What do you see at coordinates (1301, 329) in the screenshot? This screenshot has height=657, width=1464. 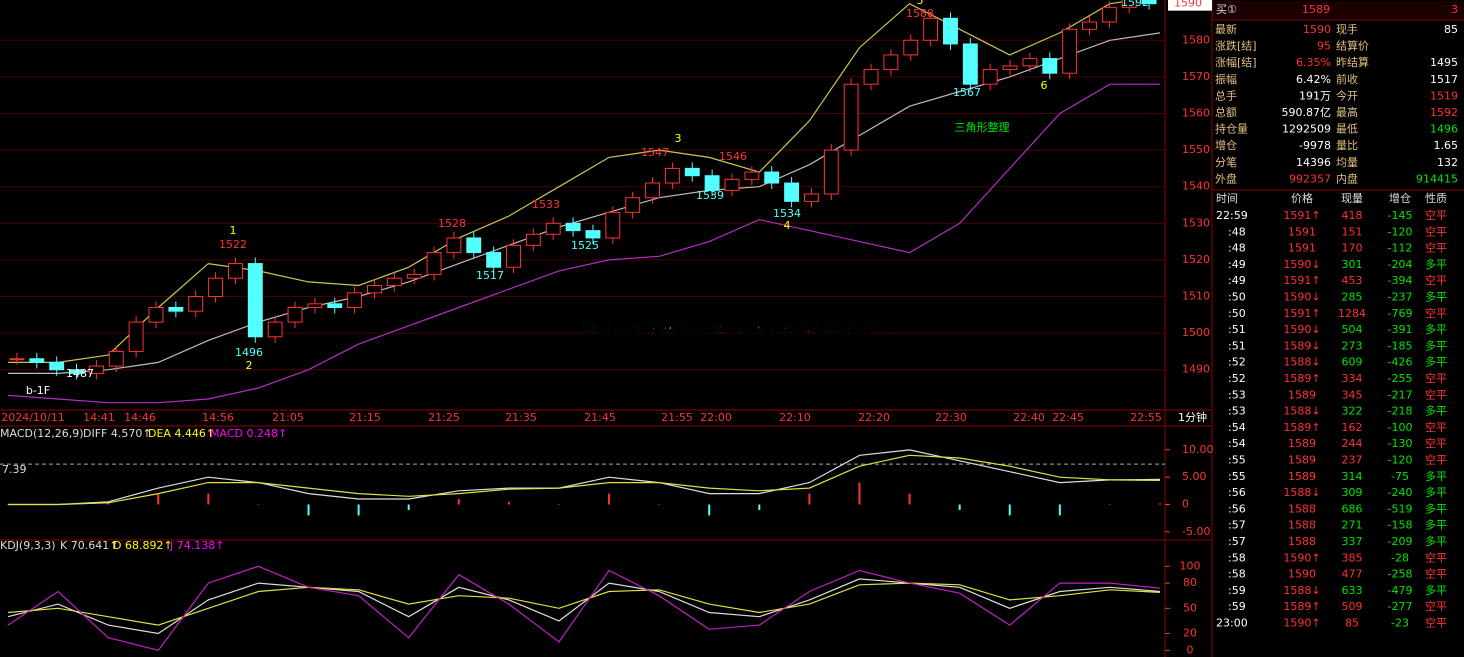 I see `tick-cell: 1590↓` at bounding box center [1301, 329].